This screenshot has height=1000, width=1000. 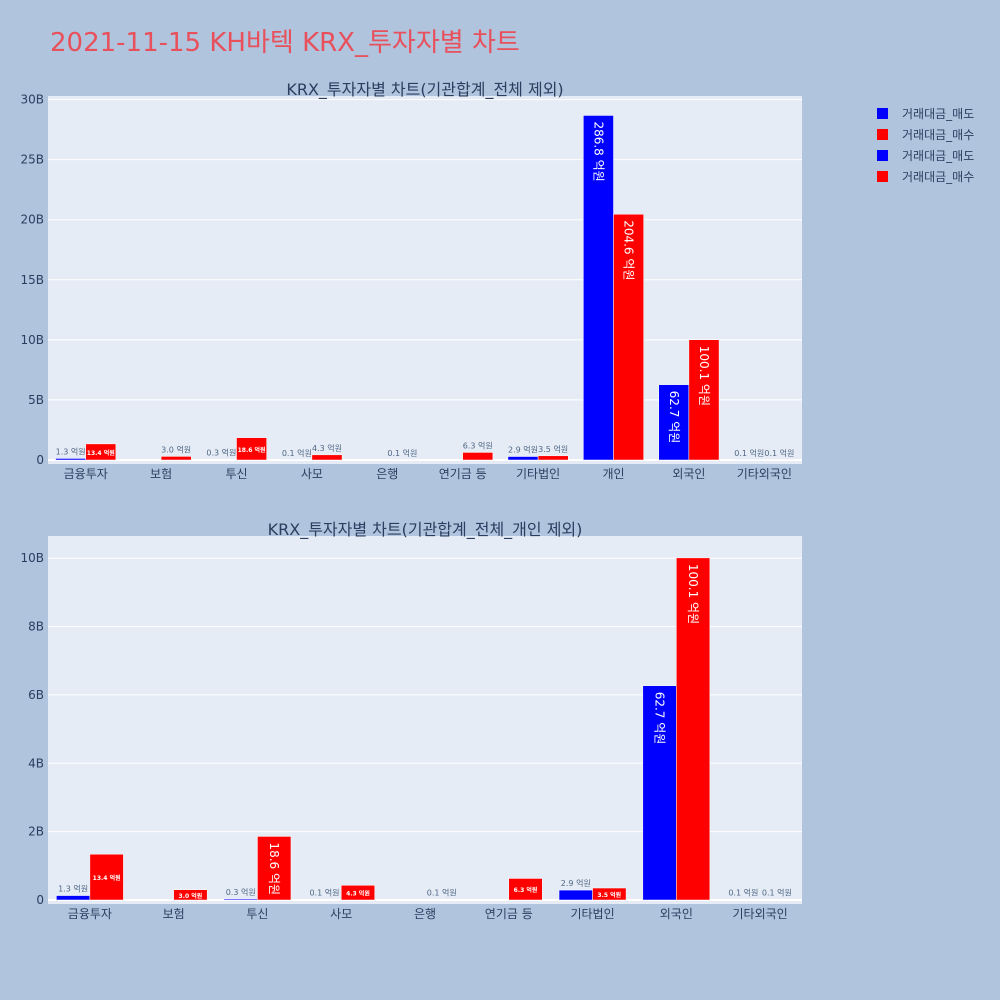 I want to click on y-tick-label: 4B, so click(x=36, y=763).